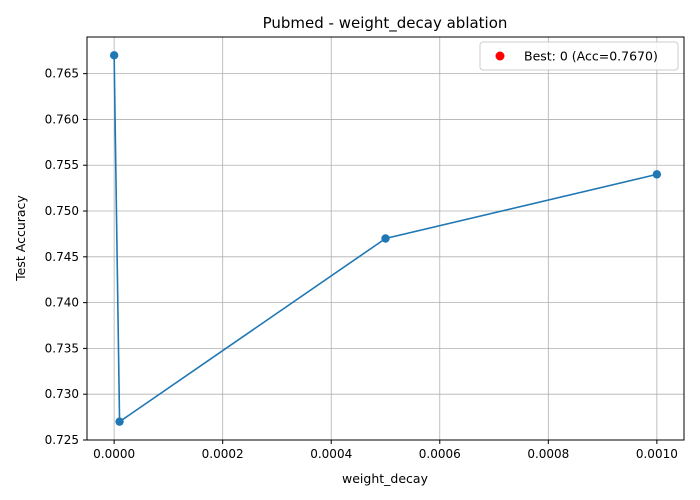  What do you see at coordinates (500, 56) in the screenshot?
I see `legend-best-marker` at bounding box center [500, 56].